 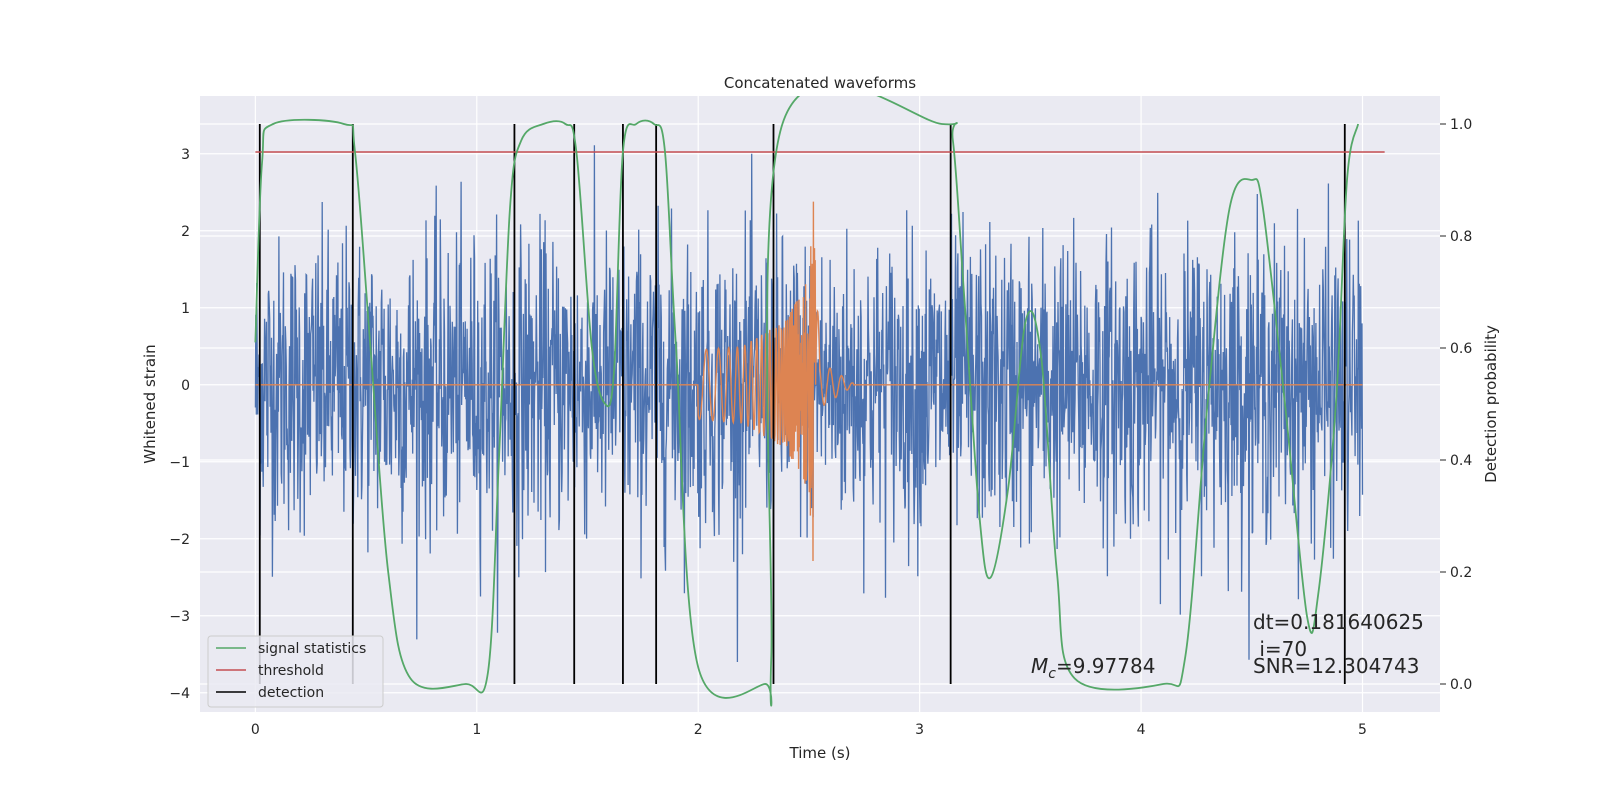 I want to click on legend-label-detection: detection, so click(x=291, y=693).